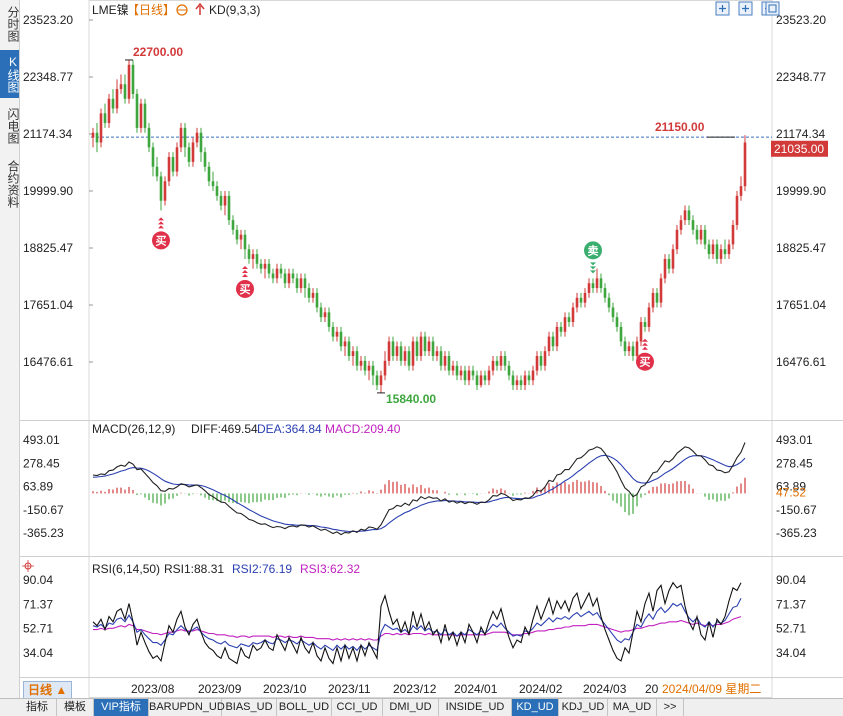 The height and width of the screenshot is (716, 843). Describe the element at coordinates (801, 362) in the screenshot. I see `price-axis-right-label: 16476.61` at that location.